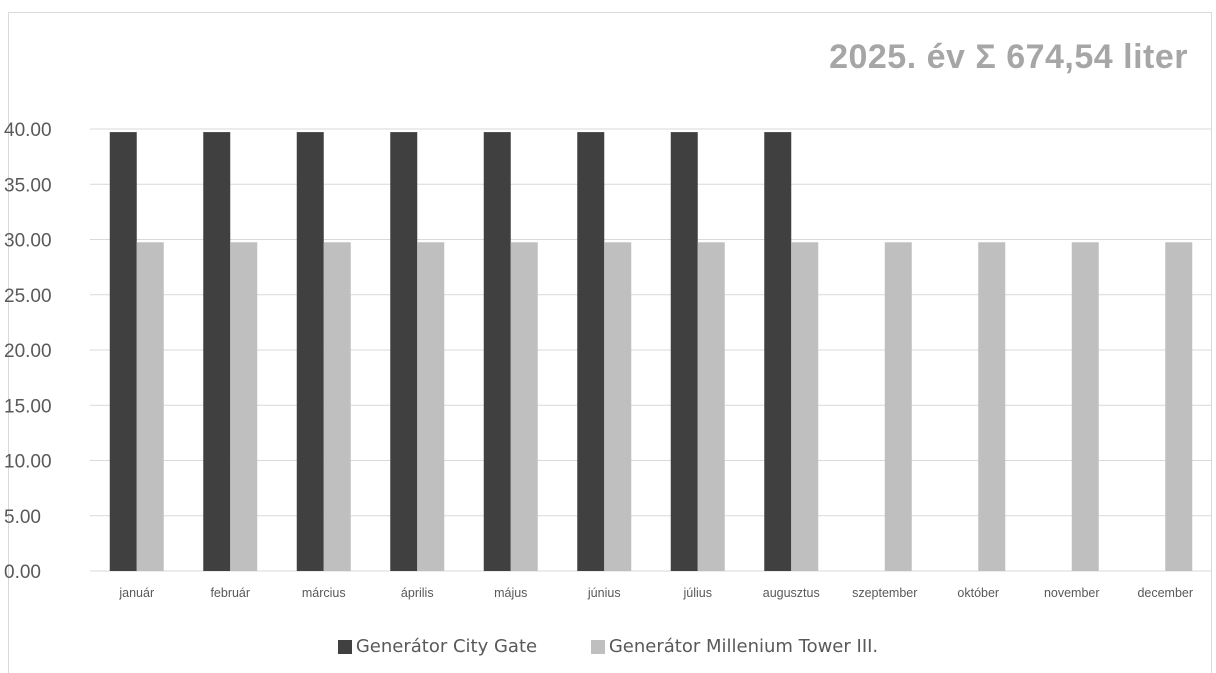 The image size is (1216, 673). Describe the element at coordinates (28, 462) in the screenshot. I see `y-tick-label: 10.00` at that location.